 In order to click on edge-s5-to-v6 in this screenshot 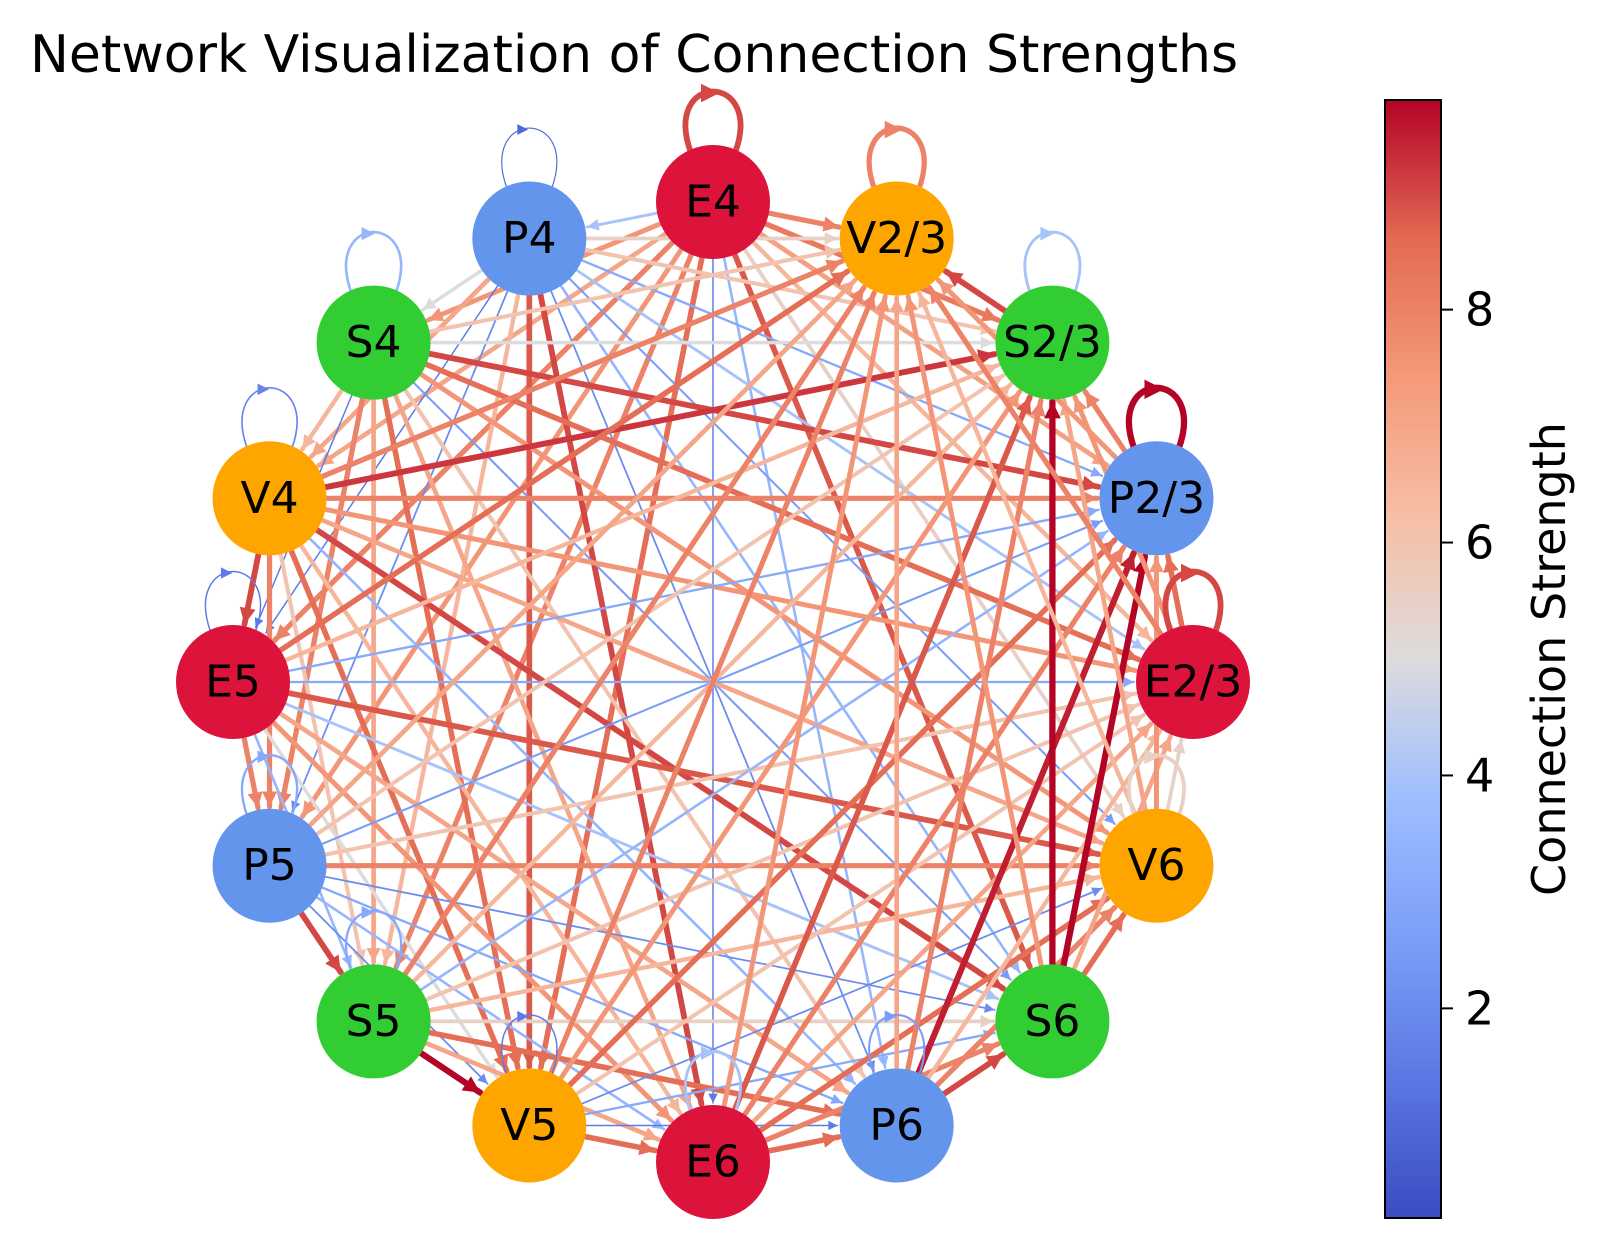, I will do `click(736, 949)`.